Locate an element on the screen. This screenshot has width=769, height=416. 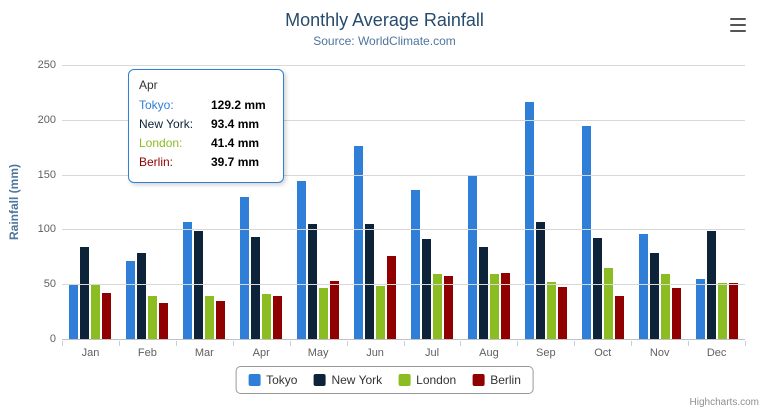
bar-group-feb is located at coordinates (147, 202).